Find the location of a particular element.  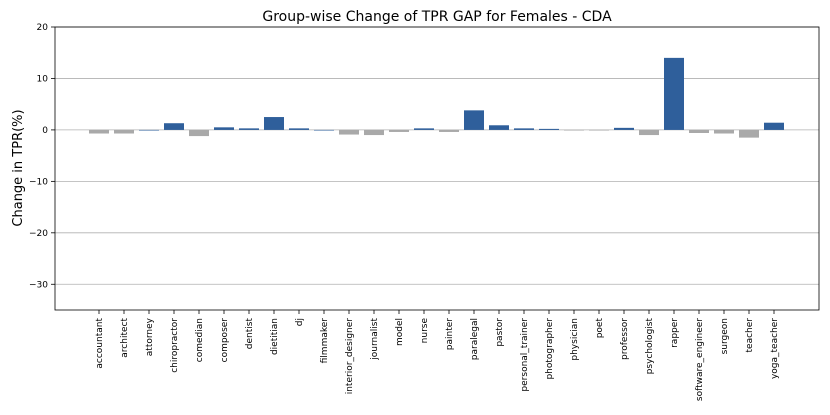

bar-accountant is located at coordinates (99, 131).